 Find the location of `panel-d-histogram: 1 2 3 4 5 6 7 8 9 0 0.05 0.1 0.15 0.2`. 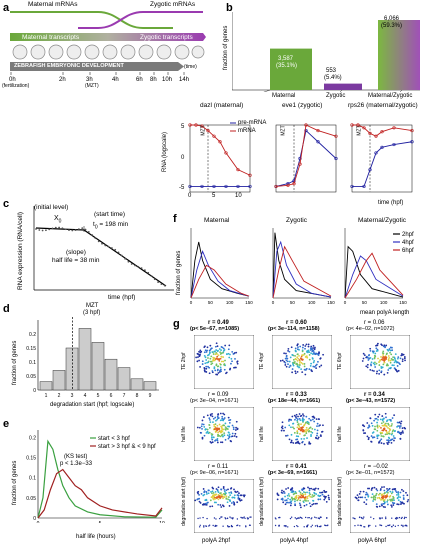

panel-d-histogram: 1 2 3 4 5 6 7 8 9 0 0.05 0.1 0.15 0.2 is located at coordinates (92, 358).